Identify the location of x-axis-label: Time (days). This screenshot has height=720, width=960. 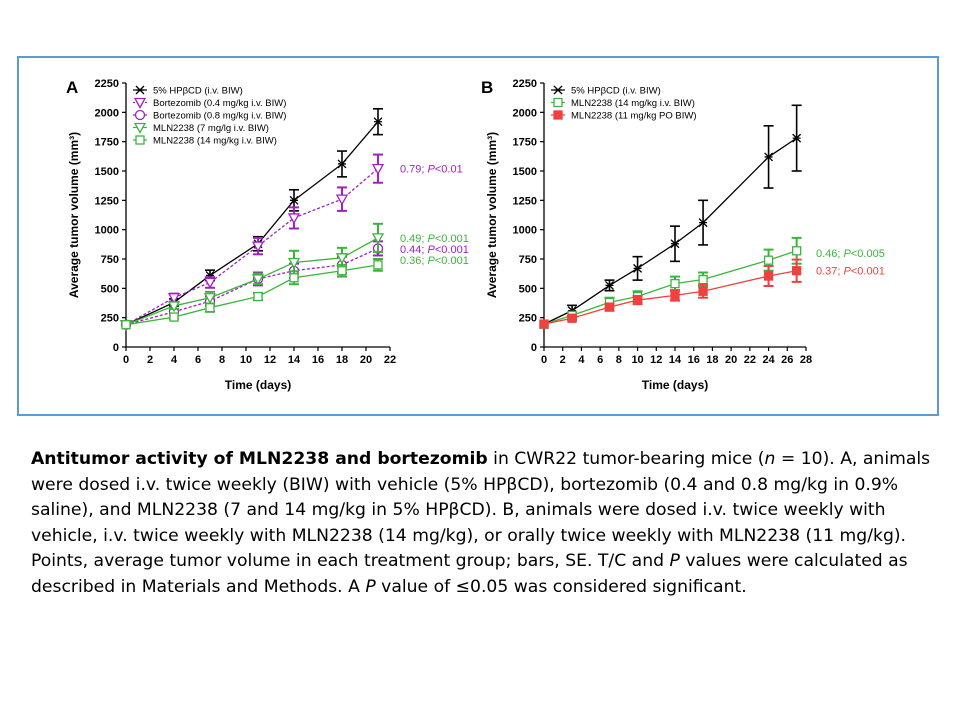
(258, 385).